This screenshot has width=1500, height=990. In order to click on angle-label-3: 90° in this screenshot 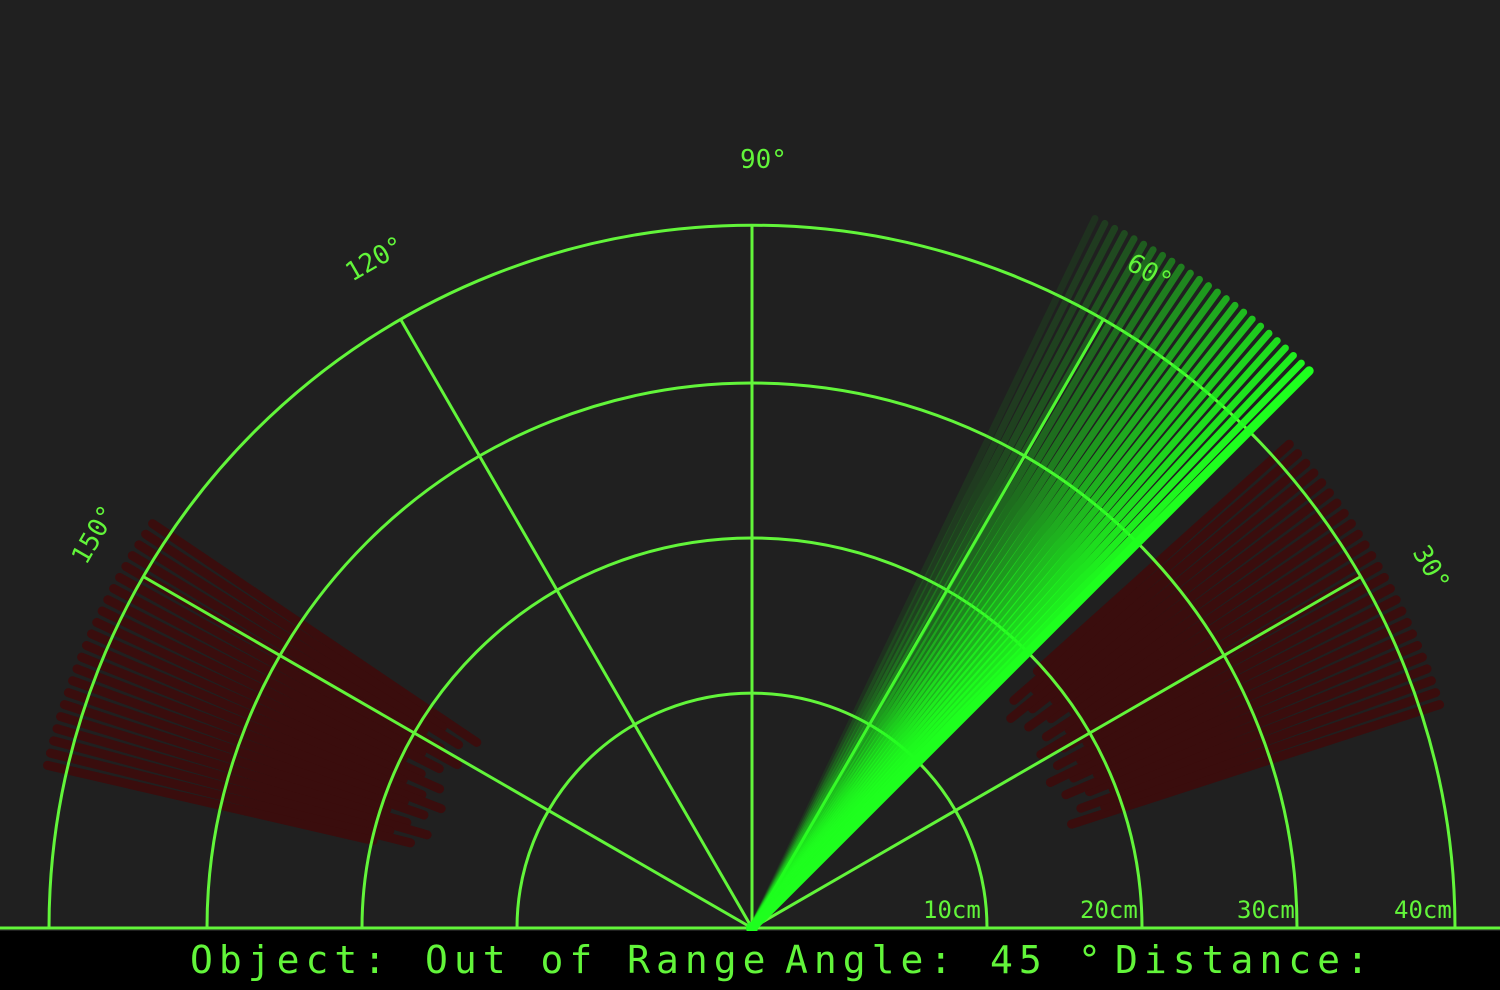, I will do `click(763, 160)`.